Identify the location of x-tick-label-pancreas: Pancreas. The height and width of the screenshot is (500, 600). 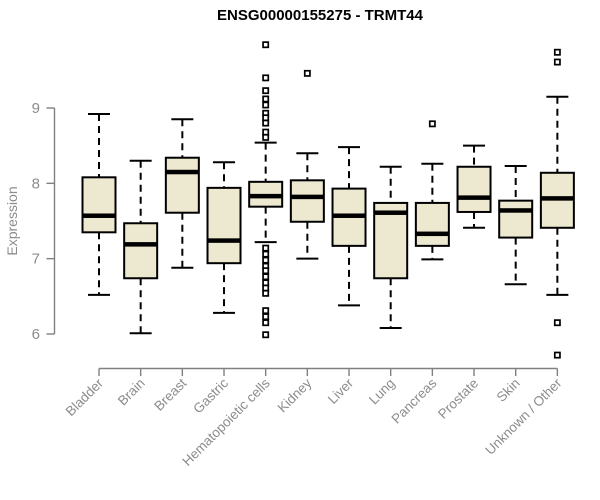
(414, 400).